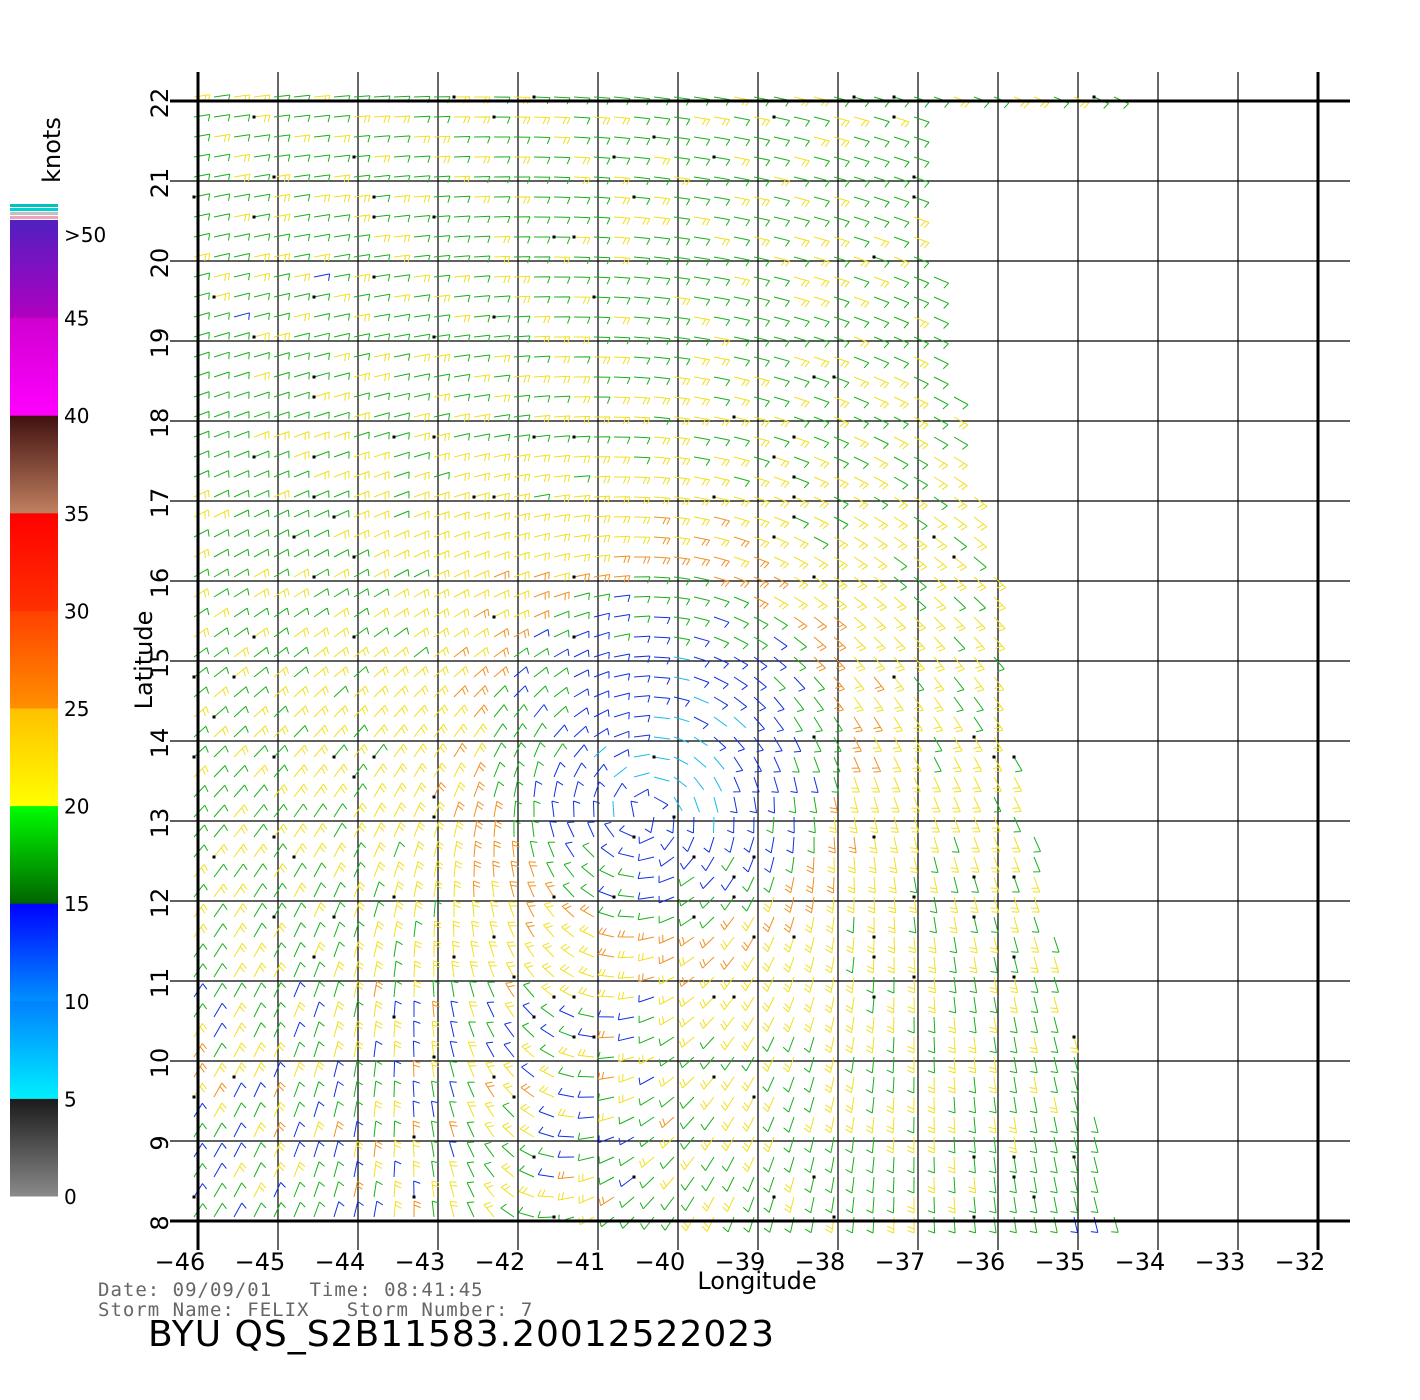 This screenshot has height=1400, width=1420. Describe the element at coordinates (76, 709) in the screenshot. I see `colorbar-tick-label: 25` at that location.